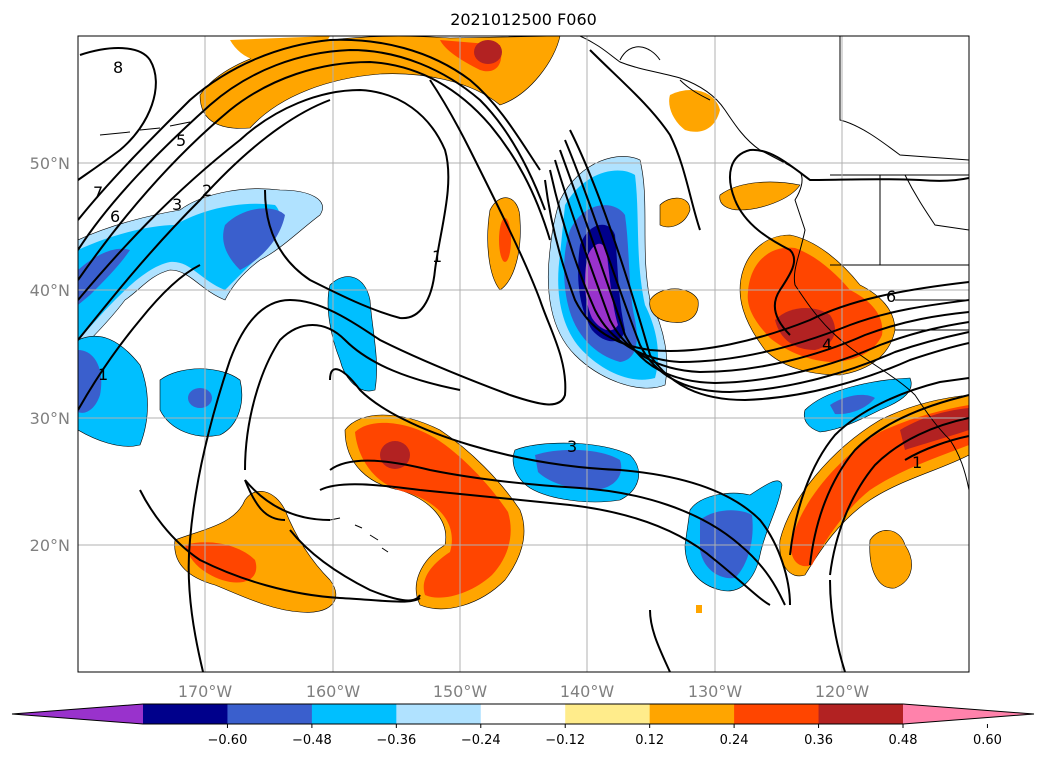 Image resolution: width=1047 pixels, height=763 pixels. What do you see at coordinates (312, 740) in the screenshot?
I see `colorbar-tick-label: −0.48` at bounding box center [312, 740].